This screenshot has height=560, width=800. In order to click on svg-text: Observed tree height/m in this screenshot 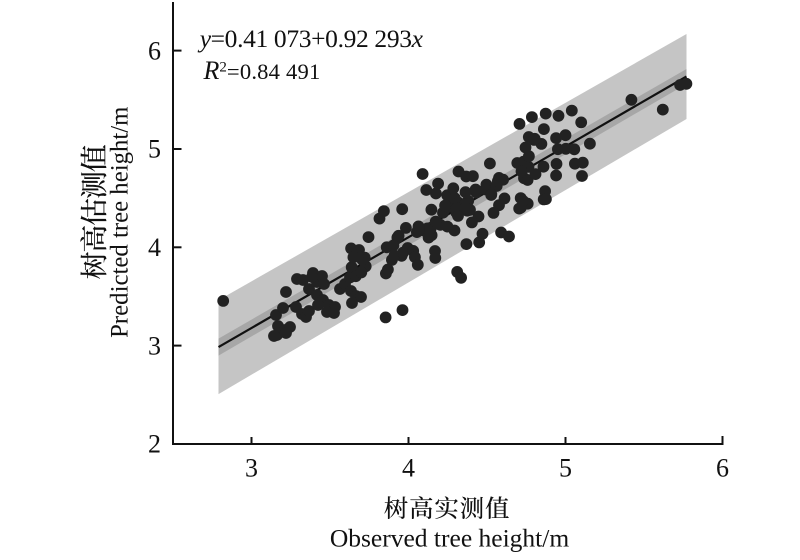, I will do `click(450, 538)`.